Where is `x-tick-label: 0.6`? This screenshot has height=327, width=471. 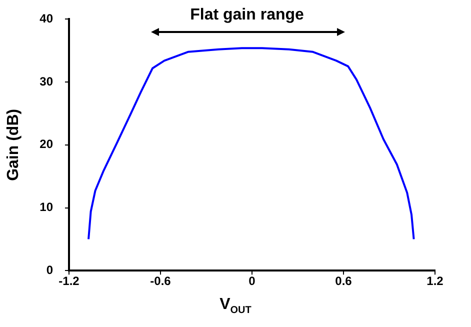 x-tick-label: 0.6 is located at coordinates (343, 281).